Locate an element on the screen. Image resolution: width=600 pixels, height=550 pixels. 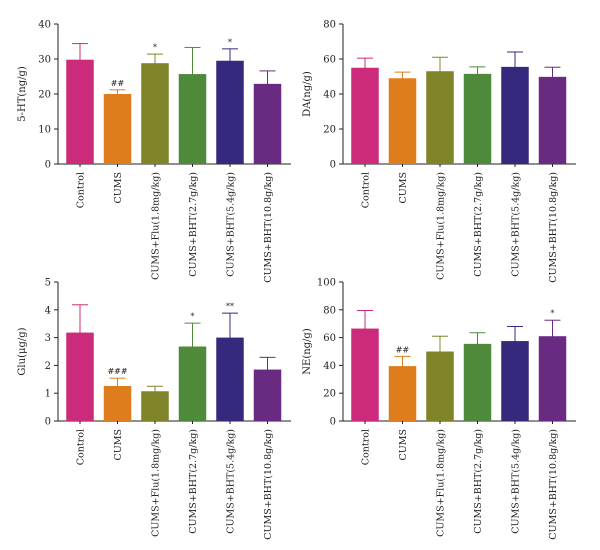
y-tick-label: 30 is located at coordinates (44, 60).